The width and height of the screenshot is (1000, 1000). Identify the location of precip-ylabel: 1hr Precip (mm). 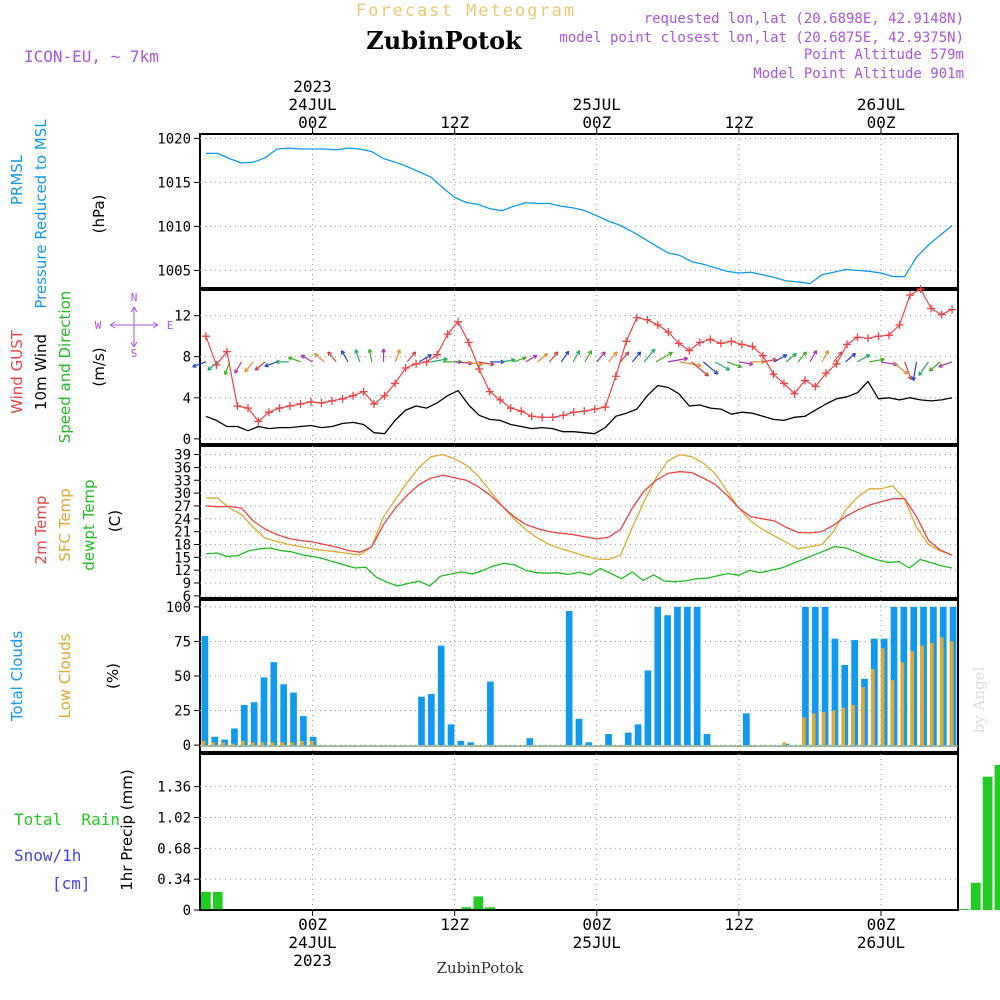
(127, 829).